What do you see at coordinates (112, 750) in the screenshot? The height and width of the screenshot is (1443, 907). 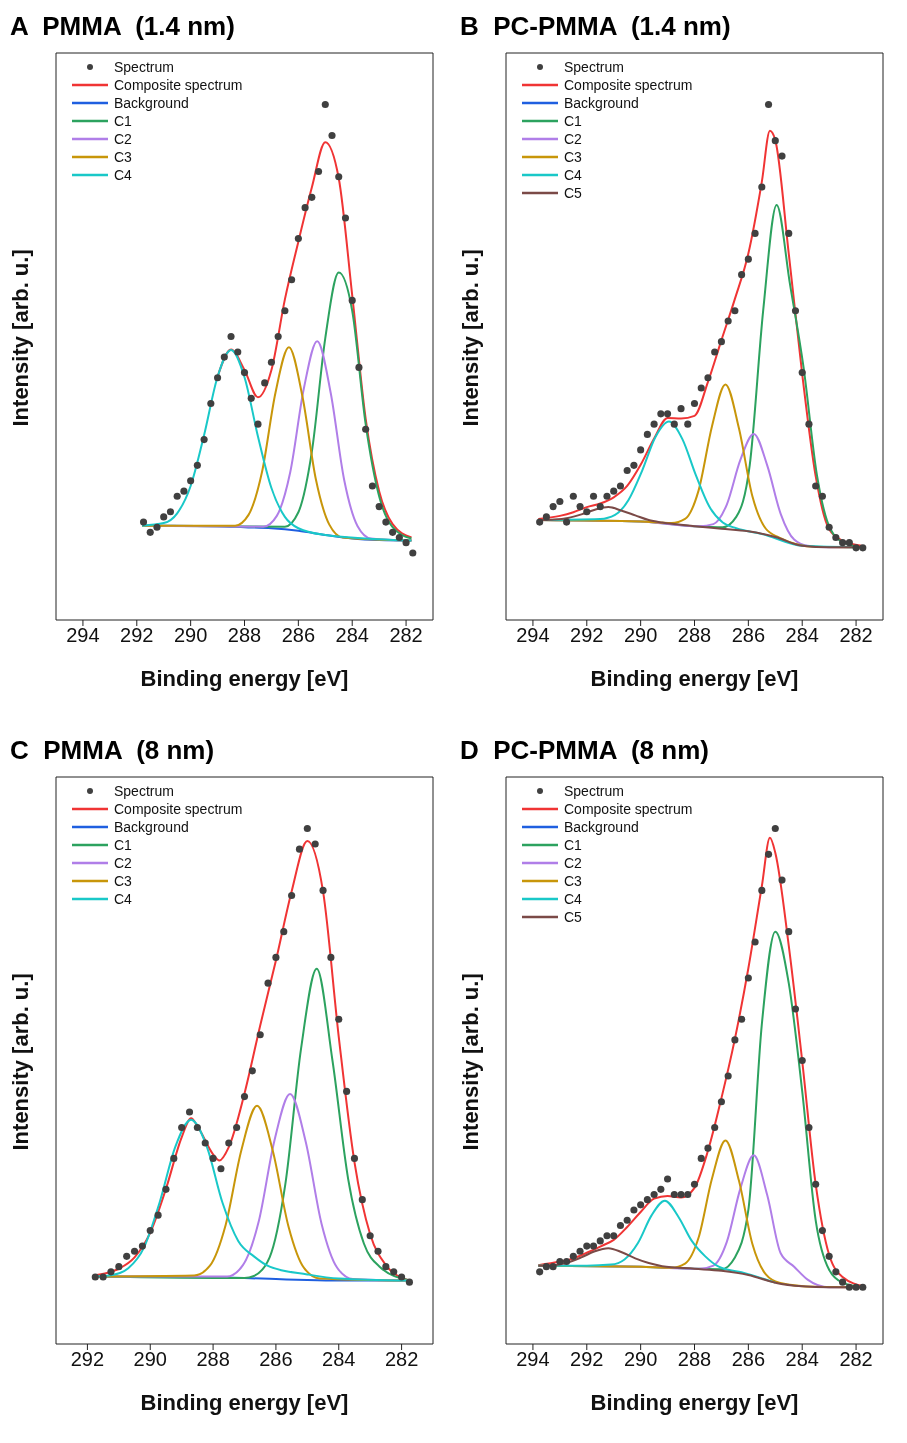 I see `chart-title: C PMMA (8 nm)` at bounding box center [112, 750].